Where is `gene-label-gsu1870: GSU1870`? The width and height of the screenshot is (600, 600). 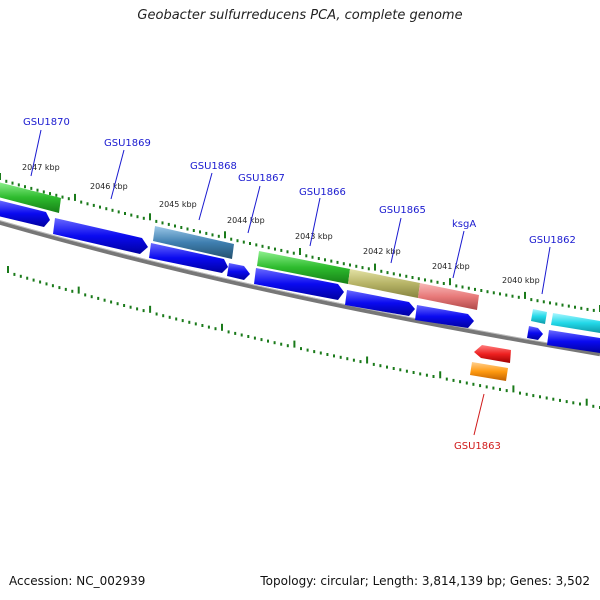
gene-label-gsu1870: GSU1870 is located at coordinates (46, 122).